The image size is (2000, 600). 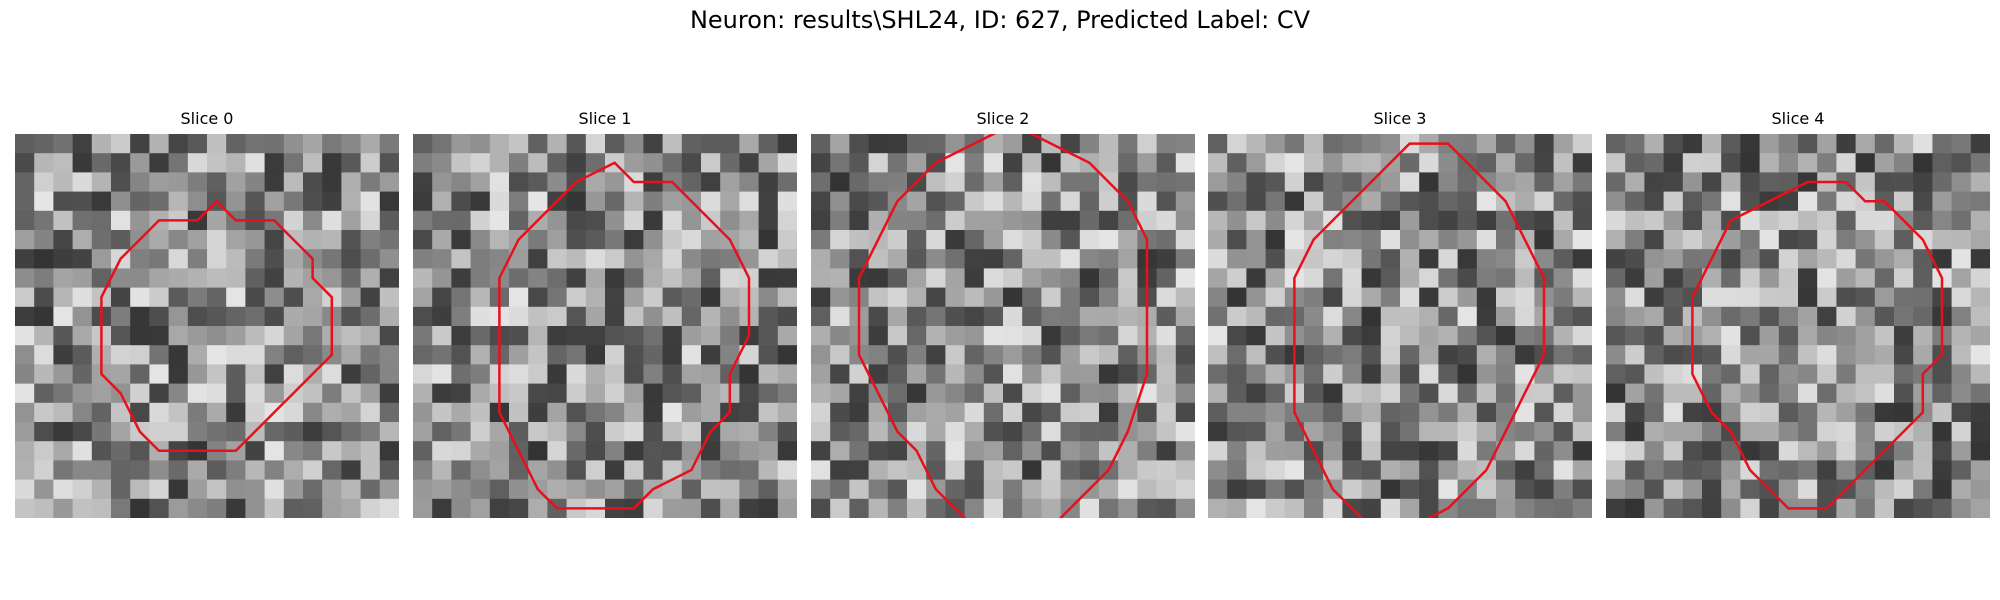 I want to click on slice-panel-0: Slice 0, so click(x=207, y=312).